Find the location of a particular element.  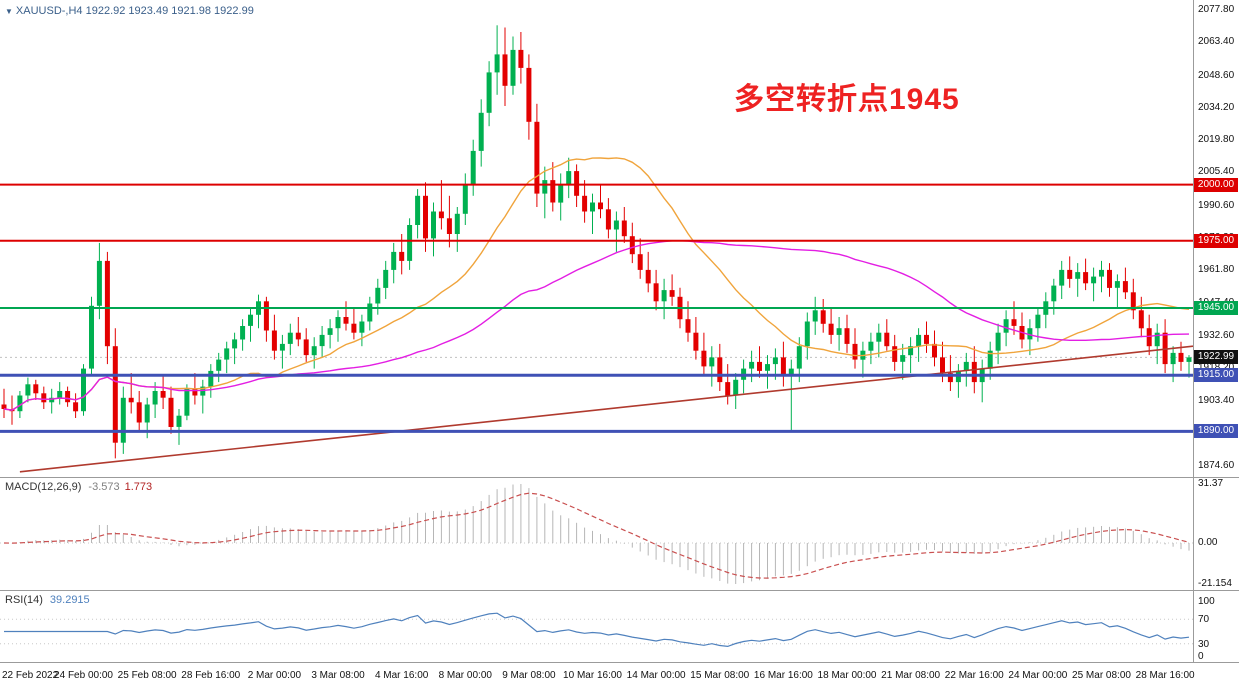

axis-border is located at coordinates (1193, 331).